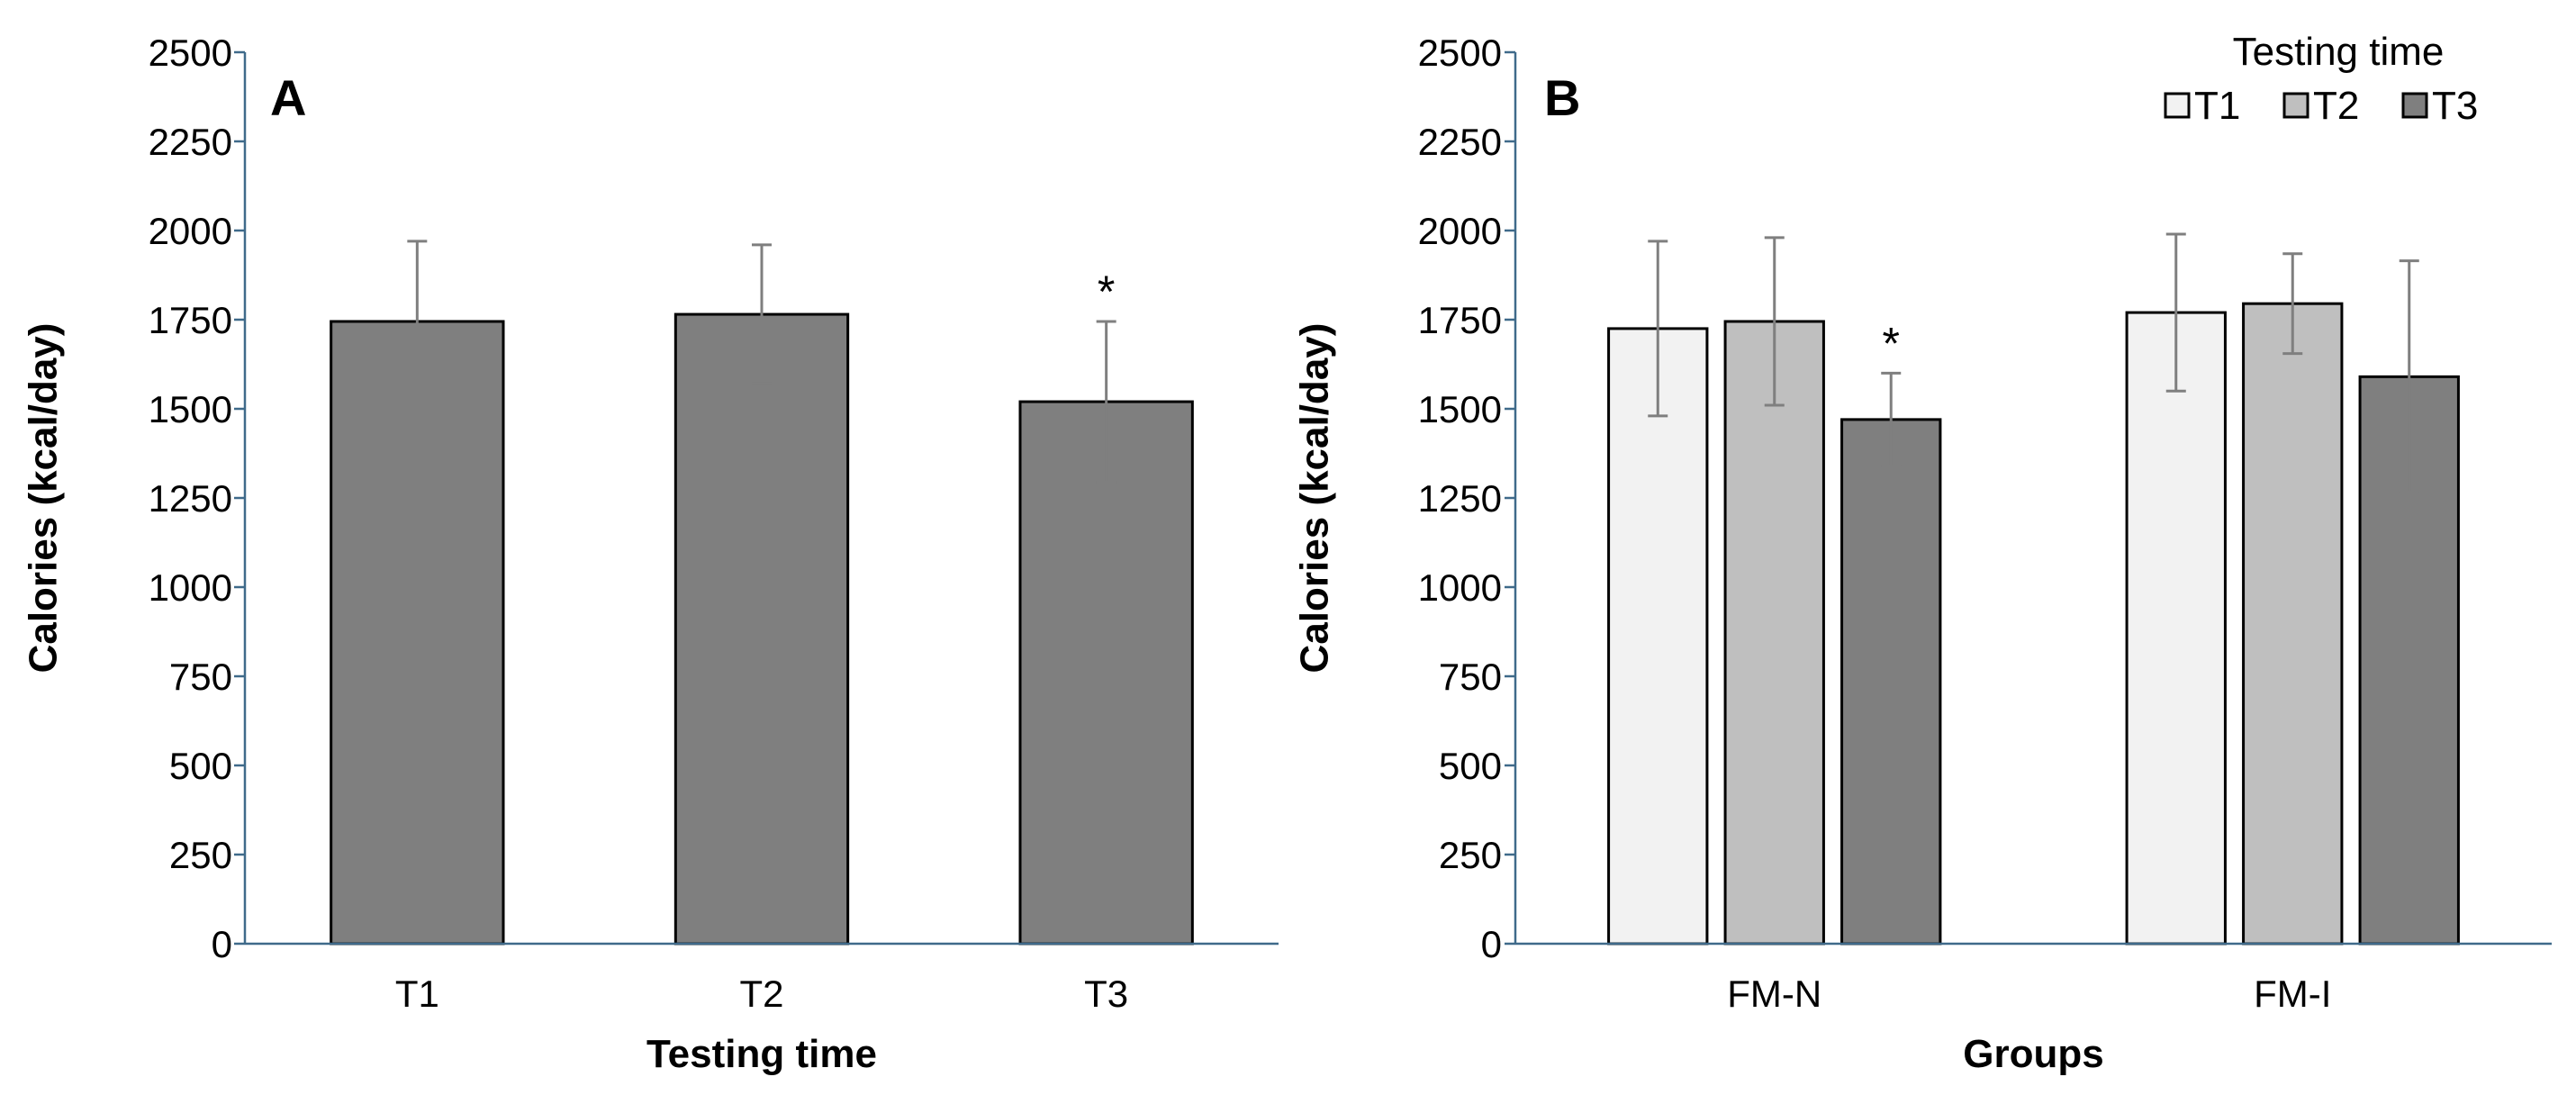 The height and width of the screenshot is (1095, 2576). I want to click on legend-label: T2, so click(2336, 106).